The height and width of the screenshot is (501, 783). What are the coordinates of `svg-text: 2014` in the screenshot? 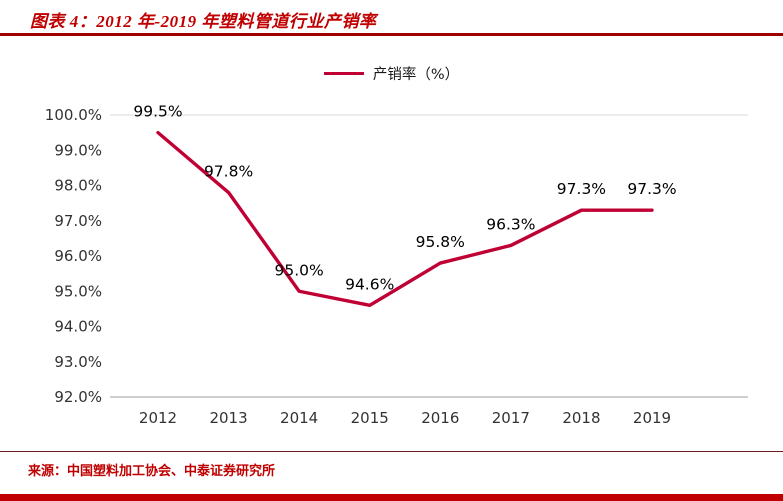 It's located at (299, 418).